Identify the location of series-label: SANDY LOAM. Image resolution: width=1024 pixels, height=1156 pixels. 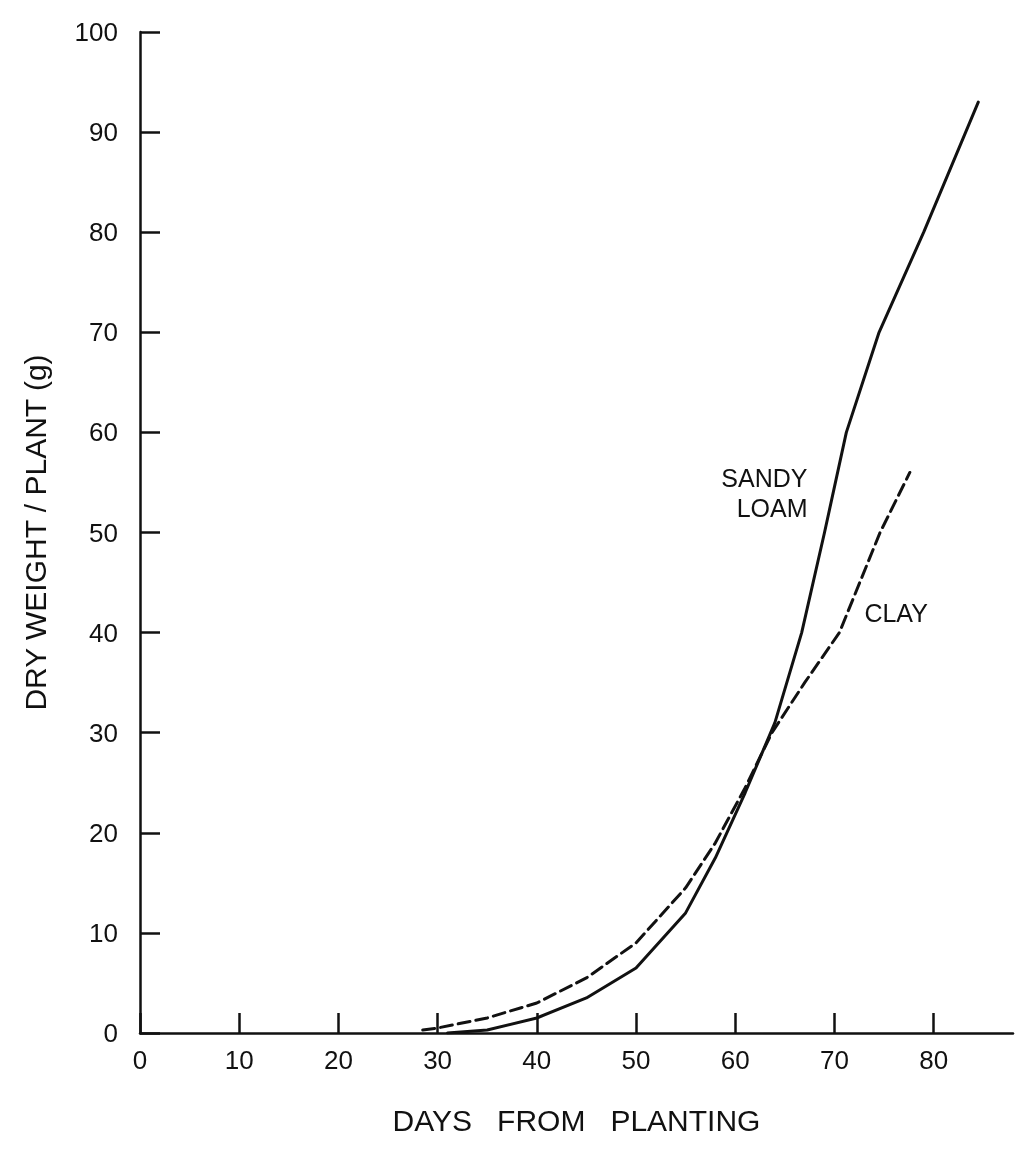
(764, 492).